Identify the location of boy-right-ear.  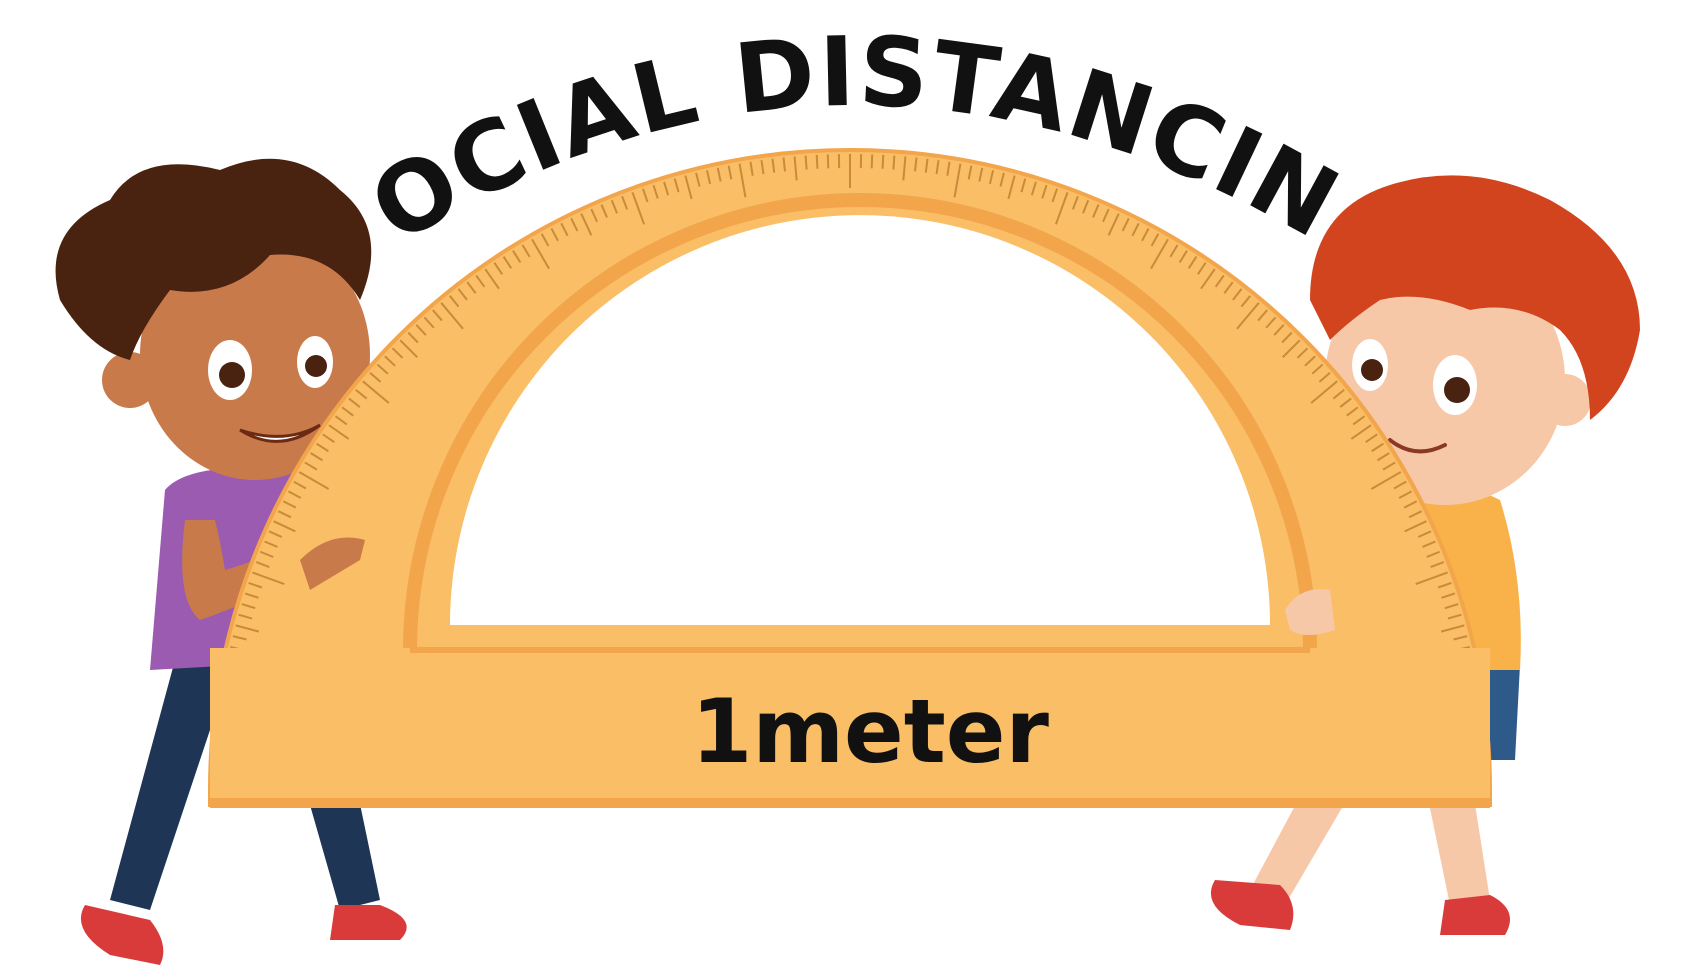
(1565, 400).